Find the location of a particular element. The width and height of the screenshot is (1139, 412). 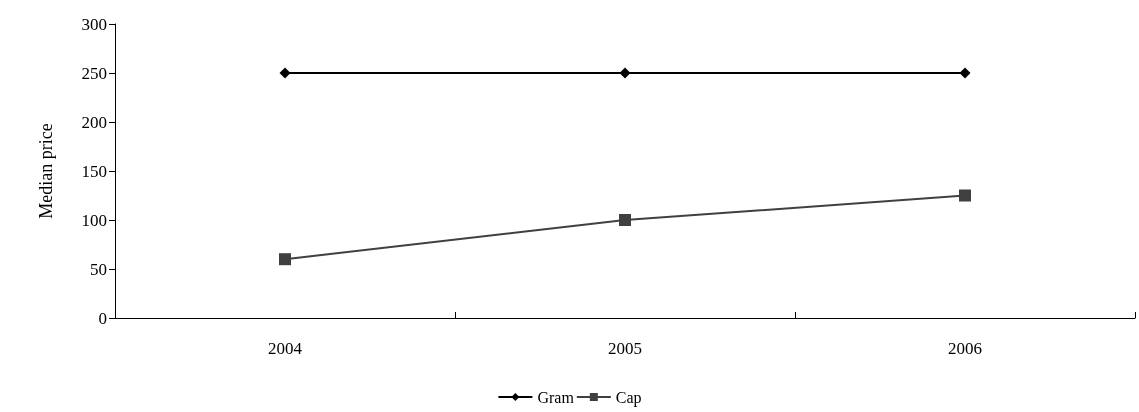

y-axis-title: Median price is located at coordinates (46, 171).